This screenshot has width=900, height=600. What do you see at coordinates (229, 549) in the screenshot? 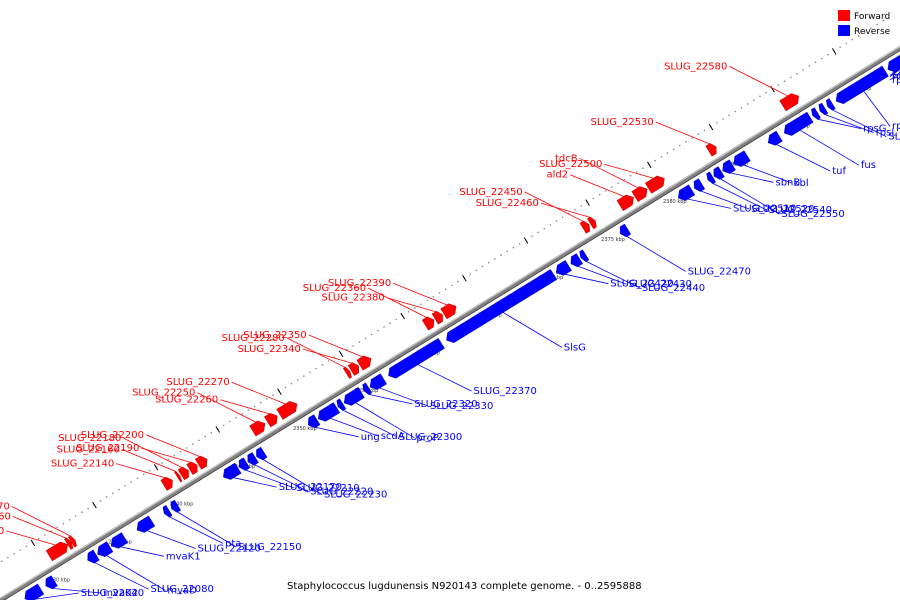
I see `gene-label-slug_22120: SLUG_22120` at bounding box center [229, 549].